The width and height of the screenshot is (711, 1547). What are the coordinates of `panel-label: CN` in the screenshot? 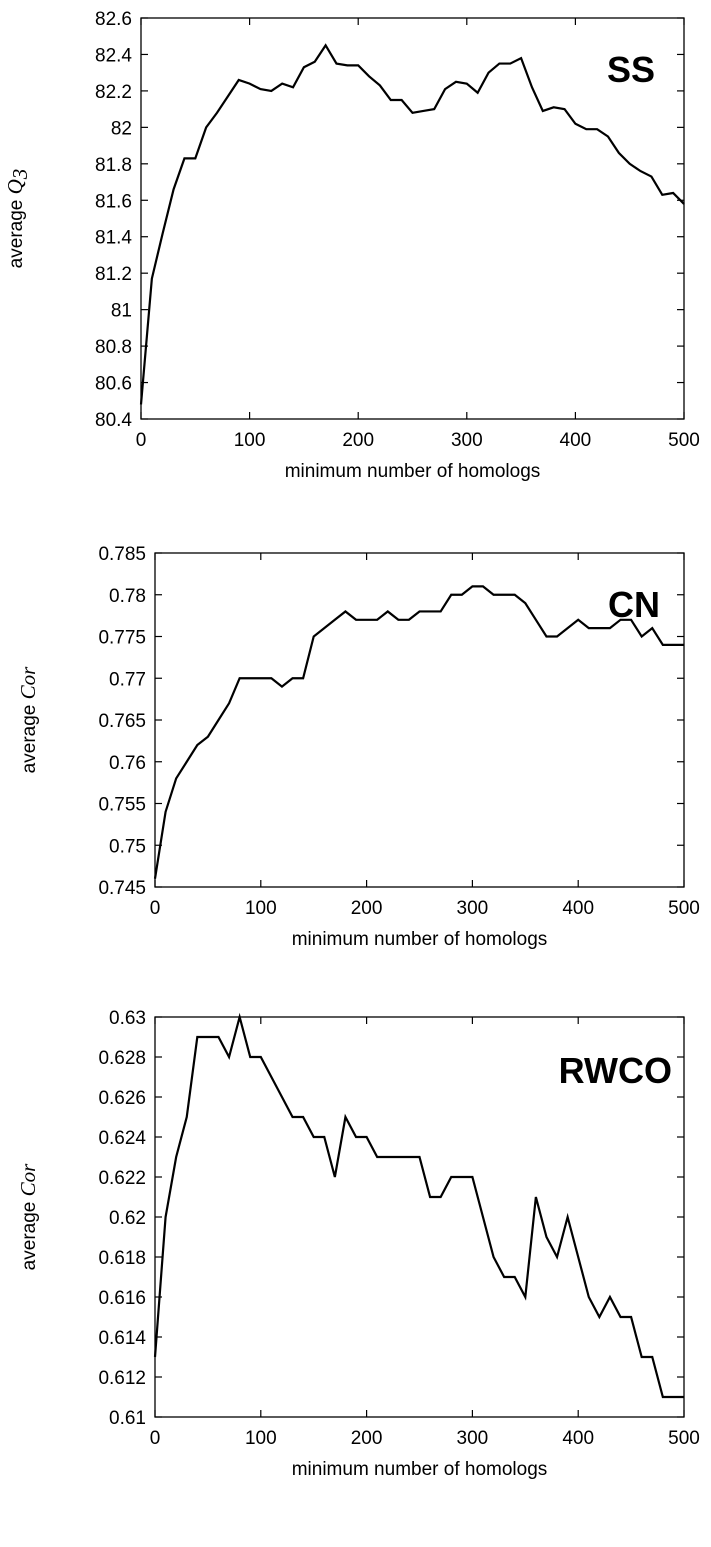 It's located at (634, 604).